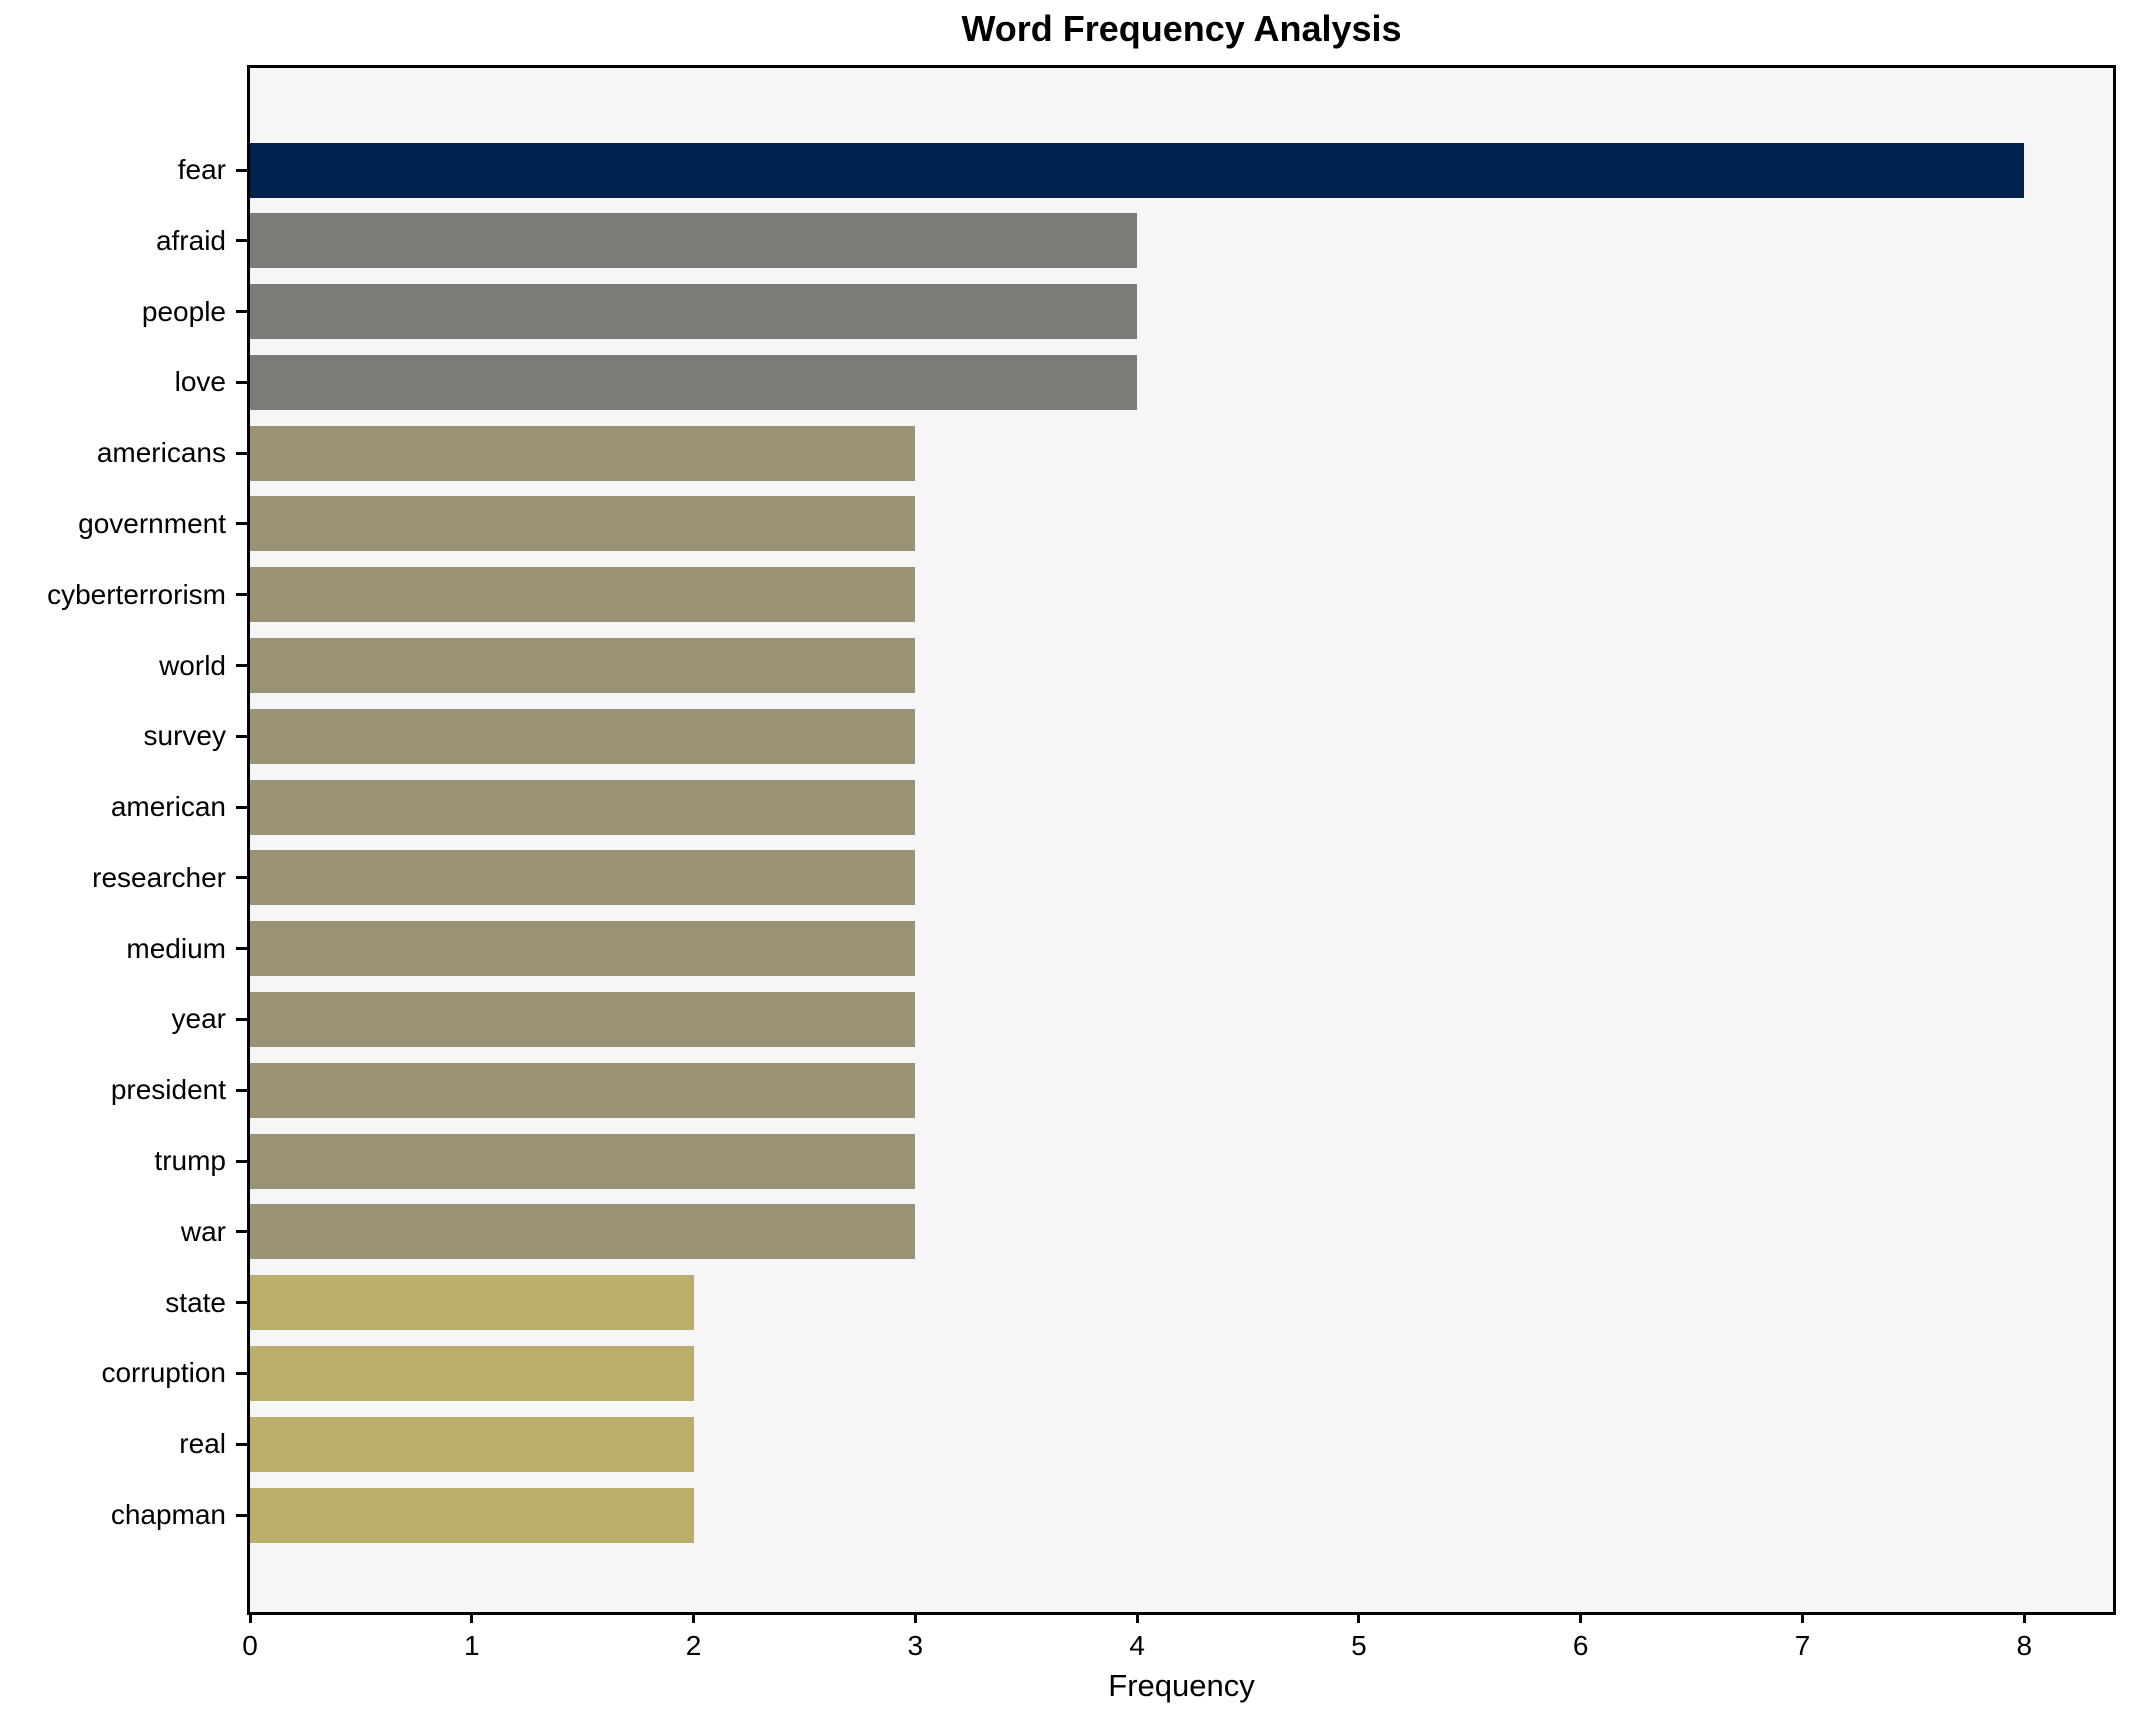  I want to click on bar-government, so click(583, 524).